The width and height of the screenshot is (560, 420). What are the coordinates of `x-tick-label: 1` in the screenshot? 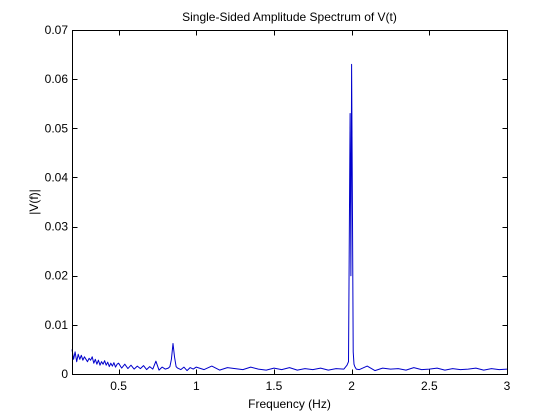 It's located at (196, 386).